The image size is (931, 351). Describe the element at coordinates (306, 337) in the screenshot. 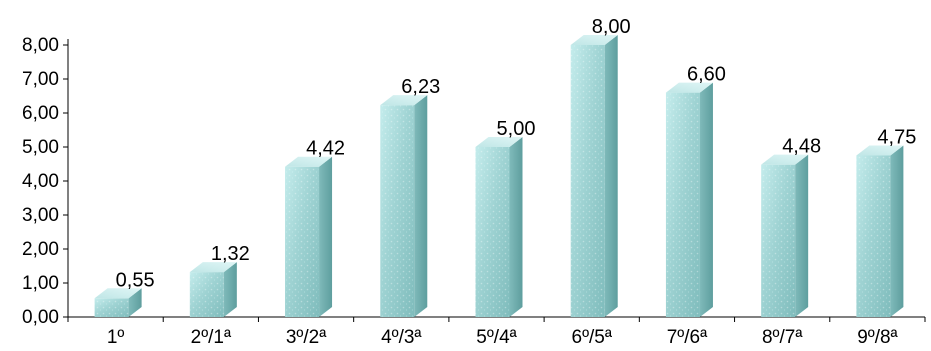

I see `x-category-label: 3º/2ª` at that location.